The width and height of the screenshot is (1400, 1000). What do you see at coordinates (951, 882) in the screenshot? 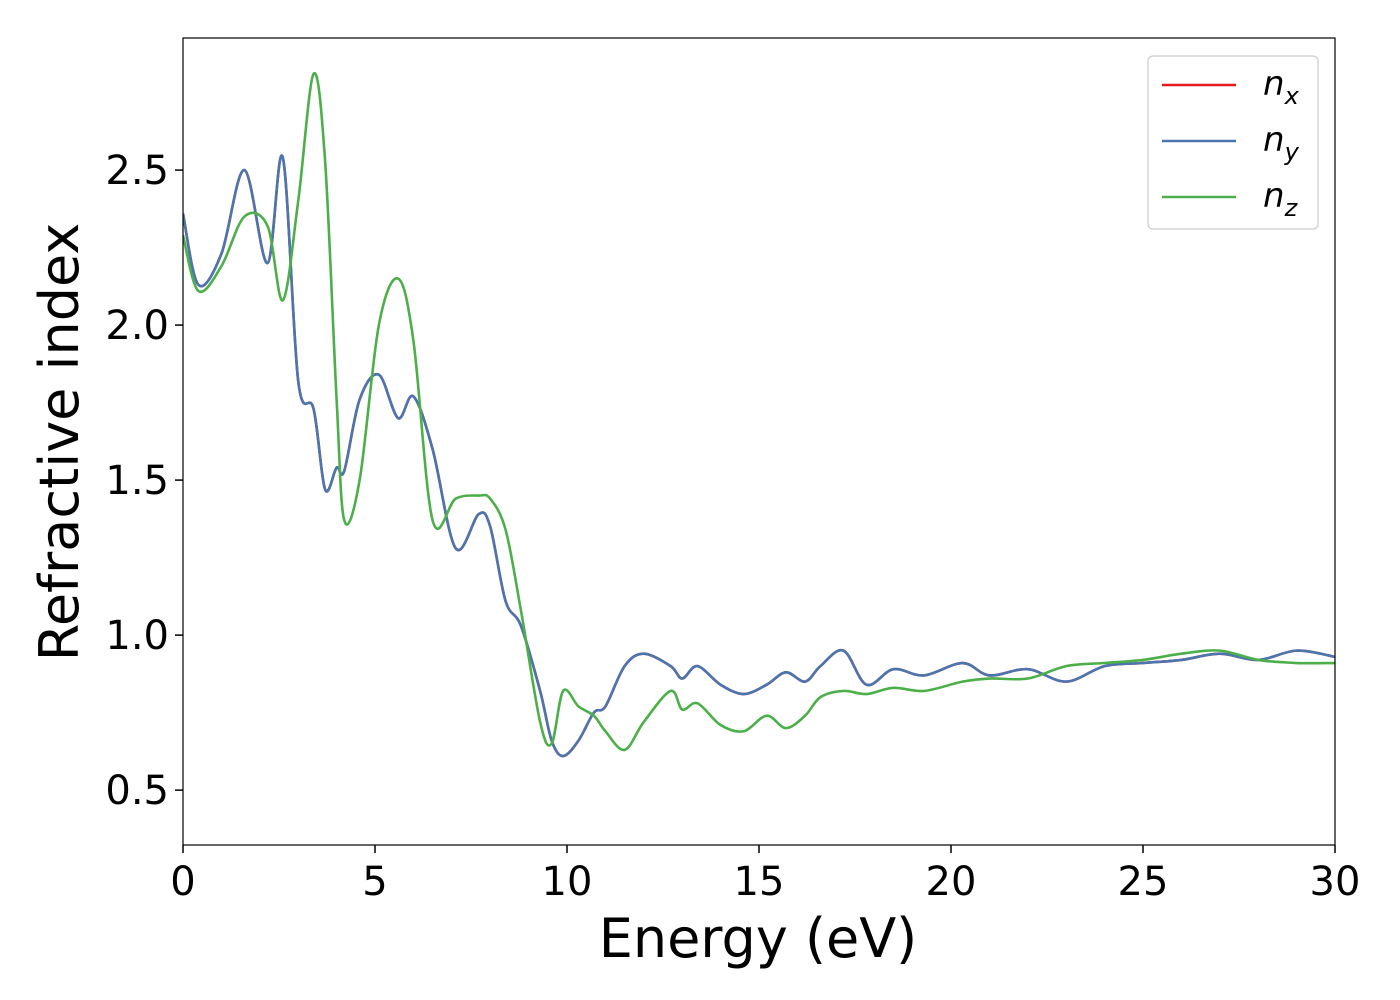
I see `x-tick-label: 20` at bounding box center [951, 882].